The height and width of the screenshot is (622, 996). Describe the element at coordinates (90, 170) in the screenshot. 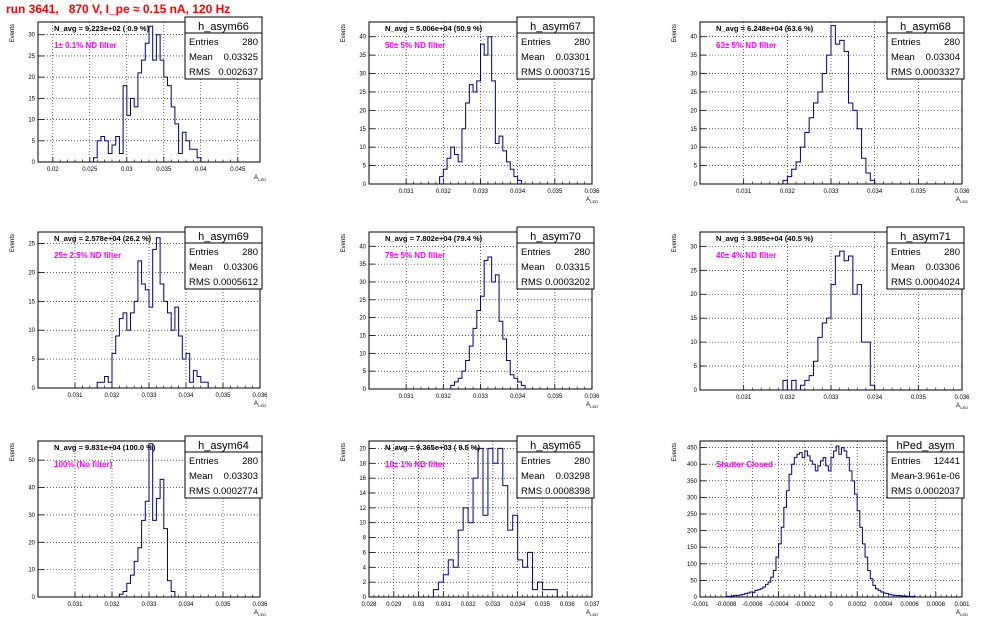

I see `x-tick-label: 0.025` at that location.